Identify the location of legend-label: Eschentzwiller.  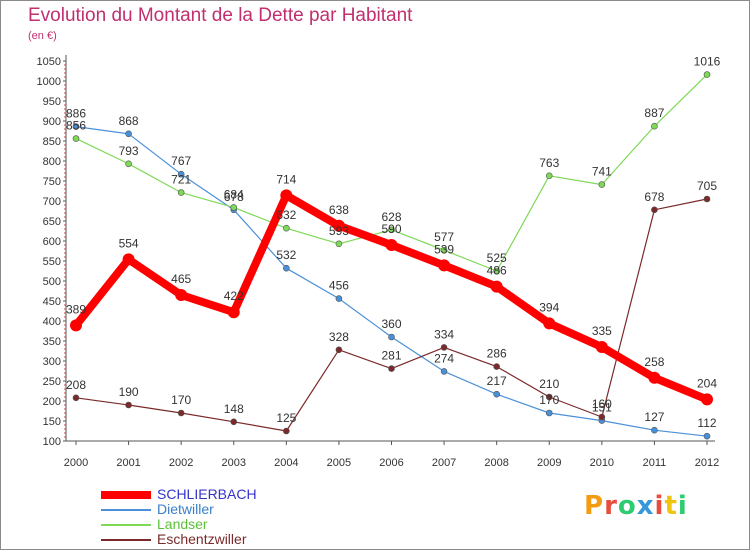
(202, 539).